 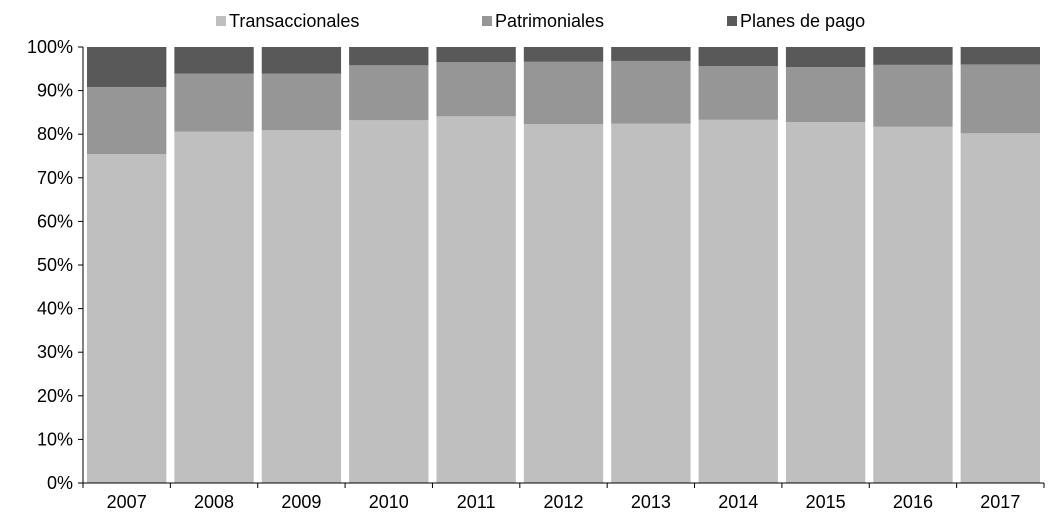 I want to click on bar-segment-patrimoniales-2015, so click(x=825, y=94).